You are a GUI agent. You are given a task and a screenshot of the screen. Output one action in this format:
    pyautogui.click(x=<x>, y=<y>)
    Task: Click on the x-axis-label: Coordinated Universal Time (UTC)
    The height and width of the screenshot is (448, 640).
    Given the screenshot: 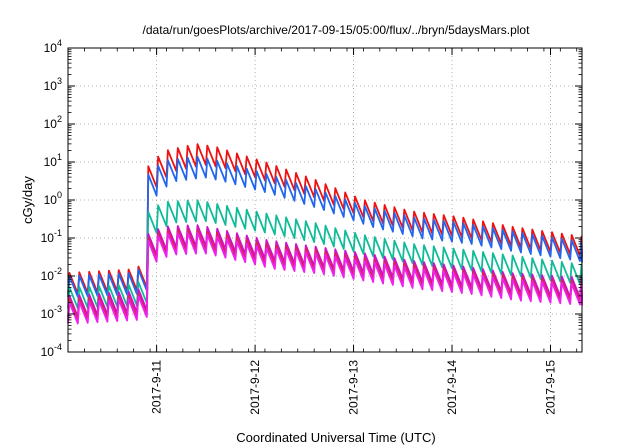 What is the action you would take?
    pyautogui.click(x=335, y=437)
    